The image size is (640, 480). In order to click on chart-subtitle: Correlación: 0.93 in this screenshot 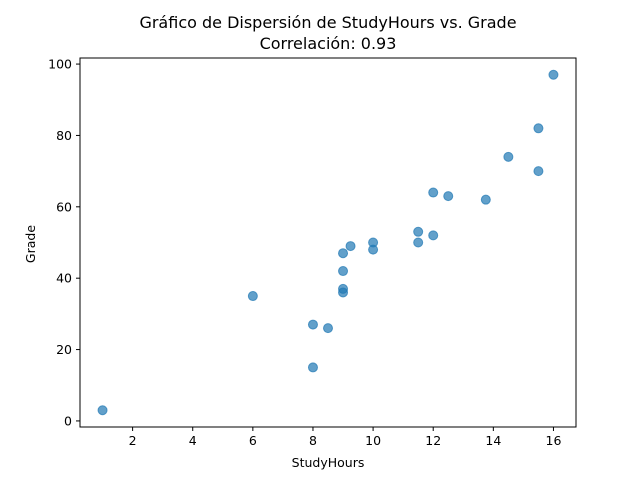, I will do `click(328, 43)`.